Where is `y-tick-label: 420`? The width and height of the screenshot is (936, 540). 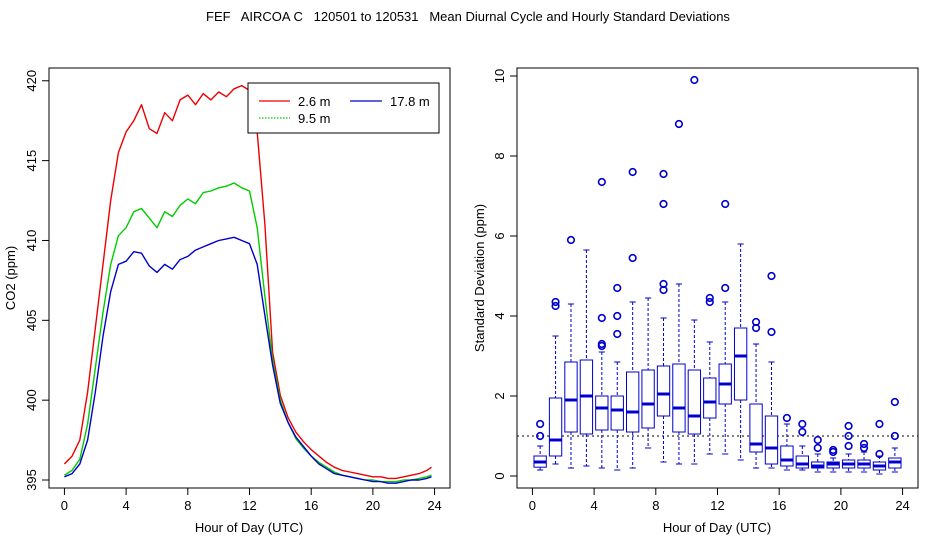
y-tick-label: 420 is located at coordinates (31, 81).